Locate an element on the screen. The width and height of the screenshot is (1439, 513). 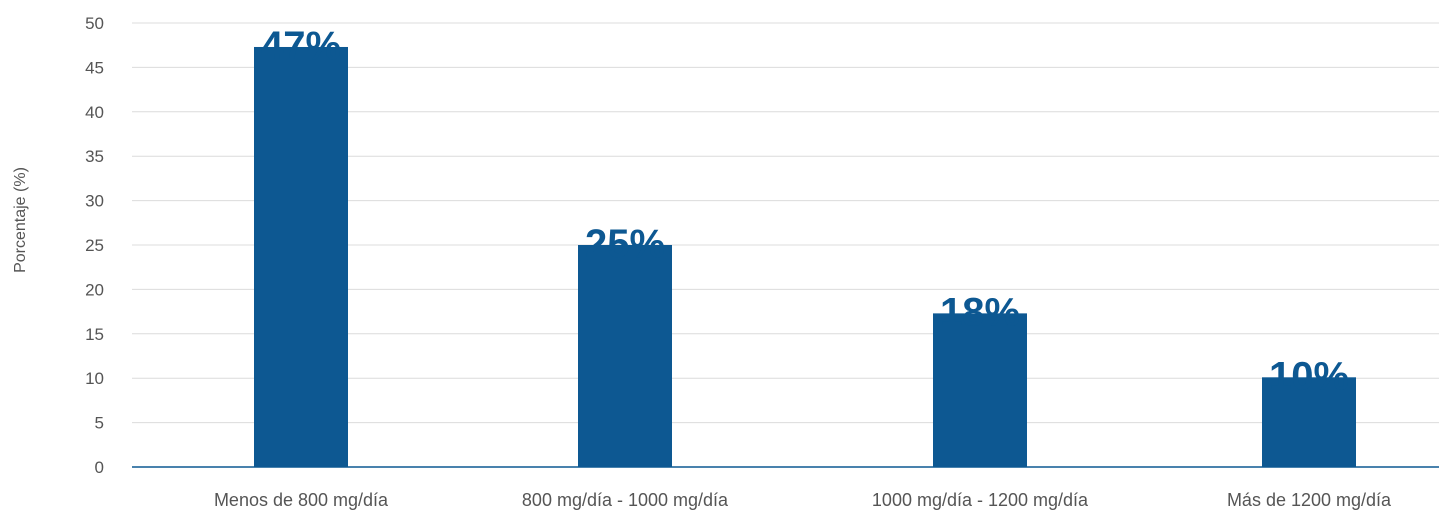
y-tick-label: 35 is located at coordinates (94, 156).